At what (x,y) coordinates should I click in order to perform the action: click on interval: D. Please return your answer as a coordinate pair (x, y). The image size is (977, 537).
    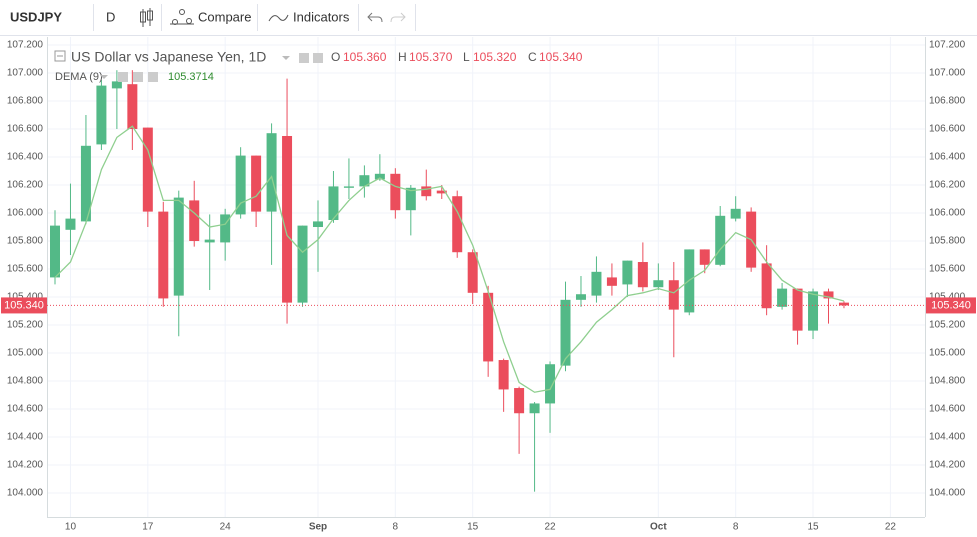
    Looking at the image, I should click on (110, 16).